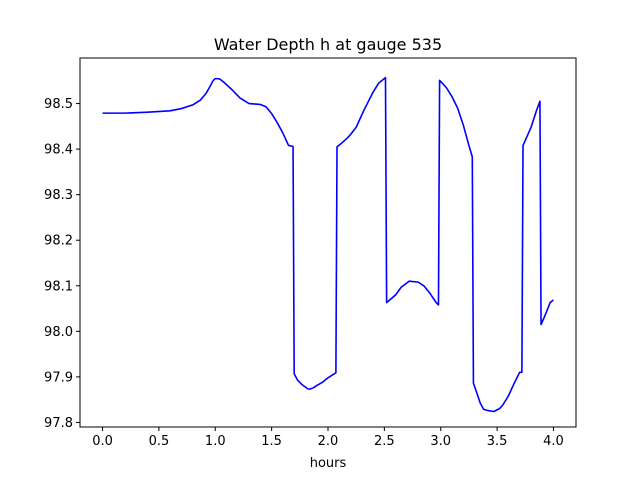 The image size is (640, 480). I want to click on y-axis: 97.8 97.9 98.0 98.1 98.2 98.3 98.4 98.5, so click(62, 264).